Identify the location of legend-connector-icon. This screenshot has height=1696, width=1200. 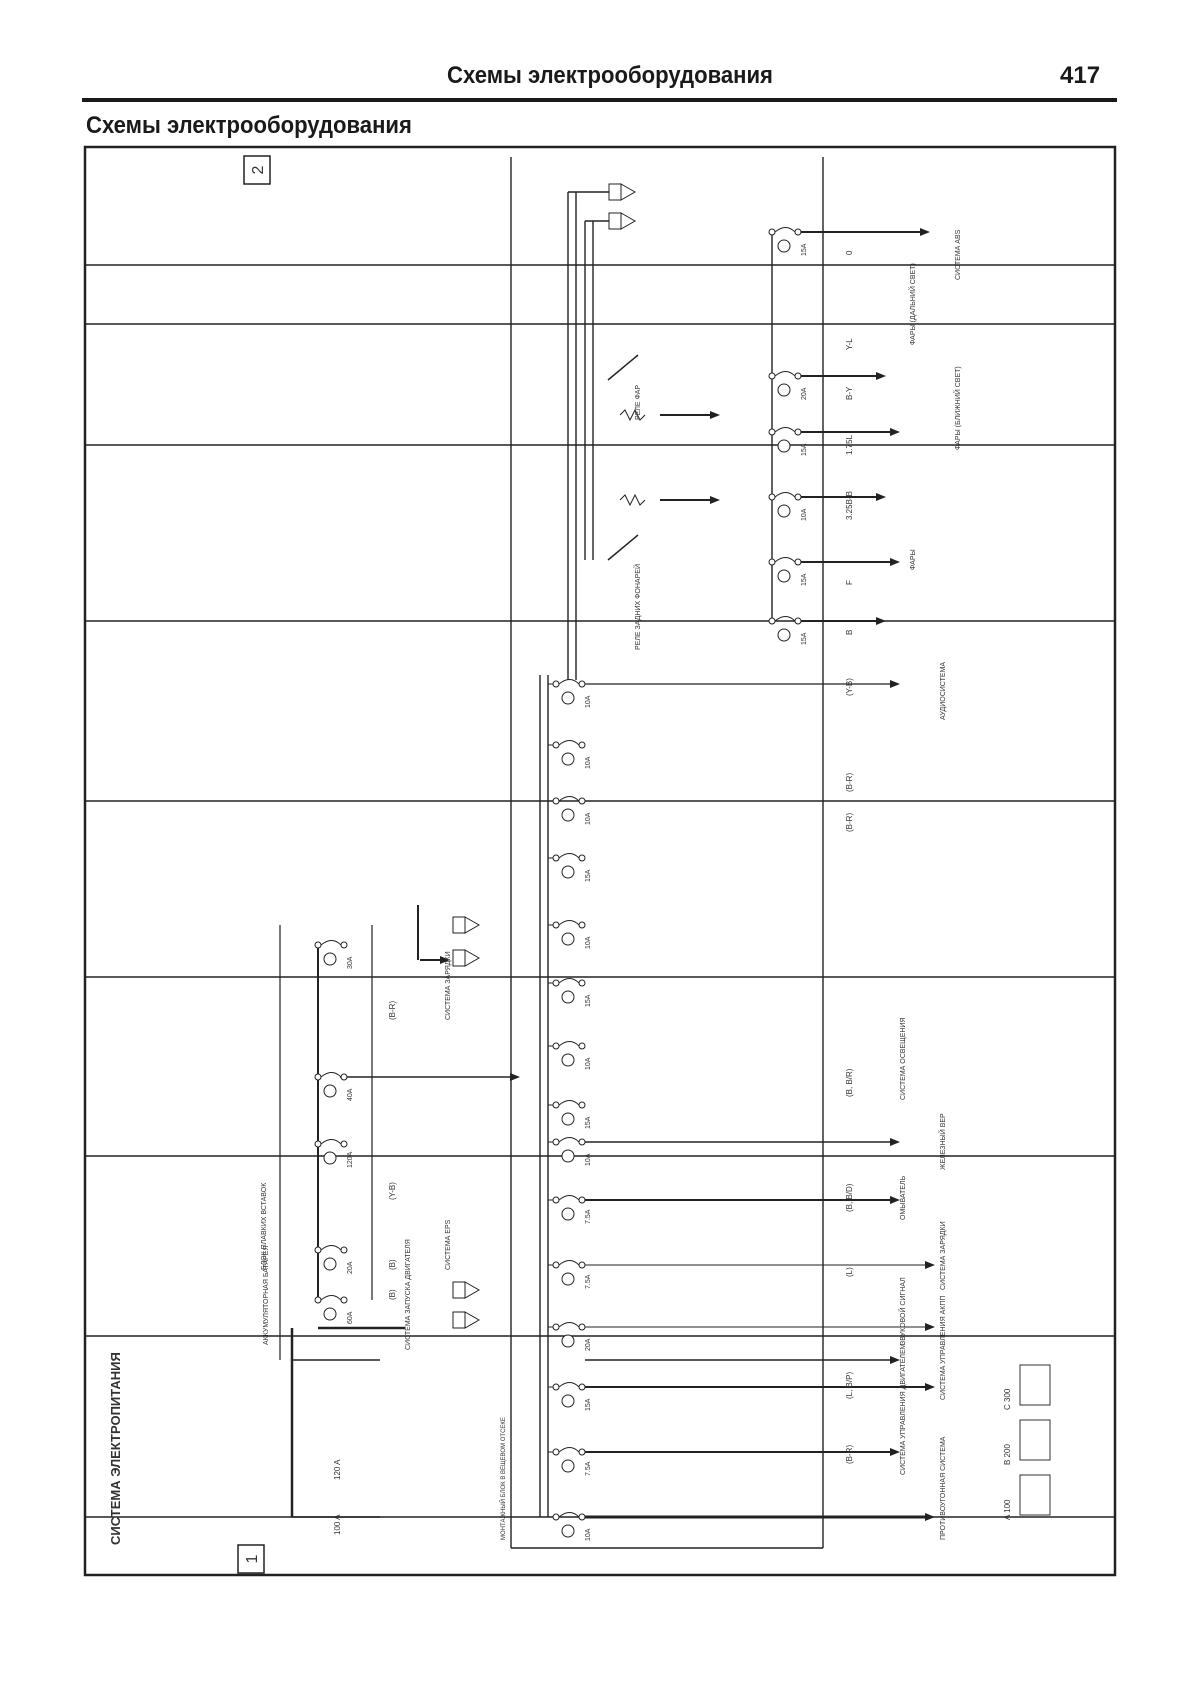
(1035, 1385).